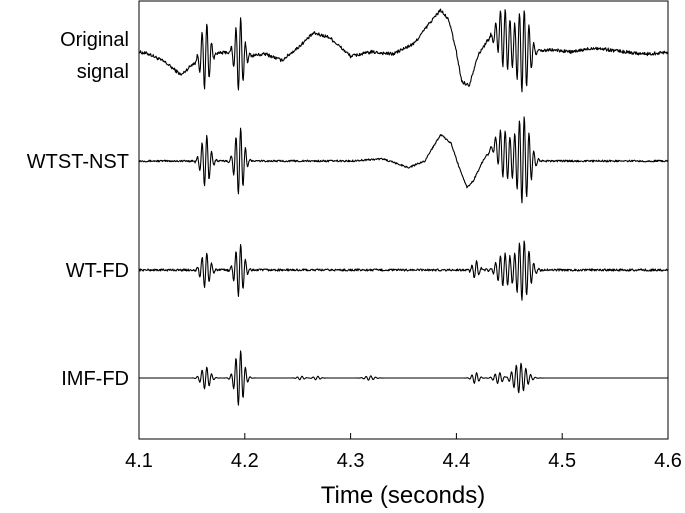 The image size is (685, 513). I want to click on trace-imf-fd, so click(403, 378).